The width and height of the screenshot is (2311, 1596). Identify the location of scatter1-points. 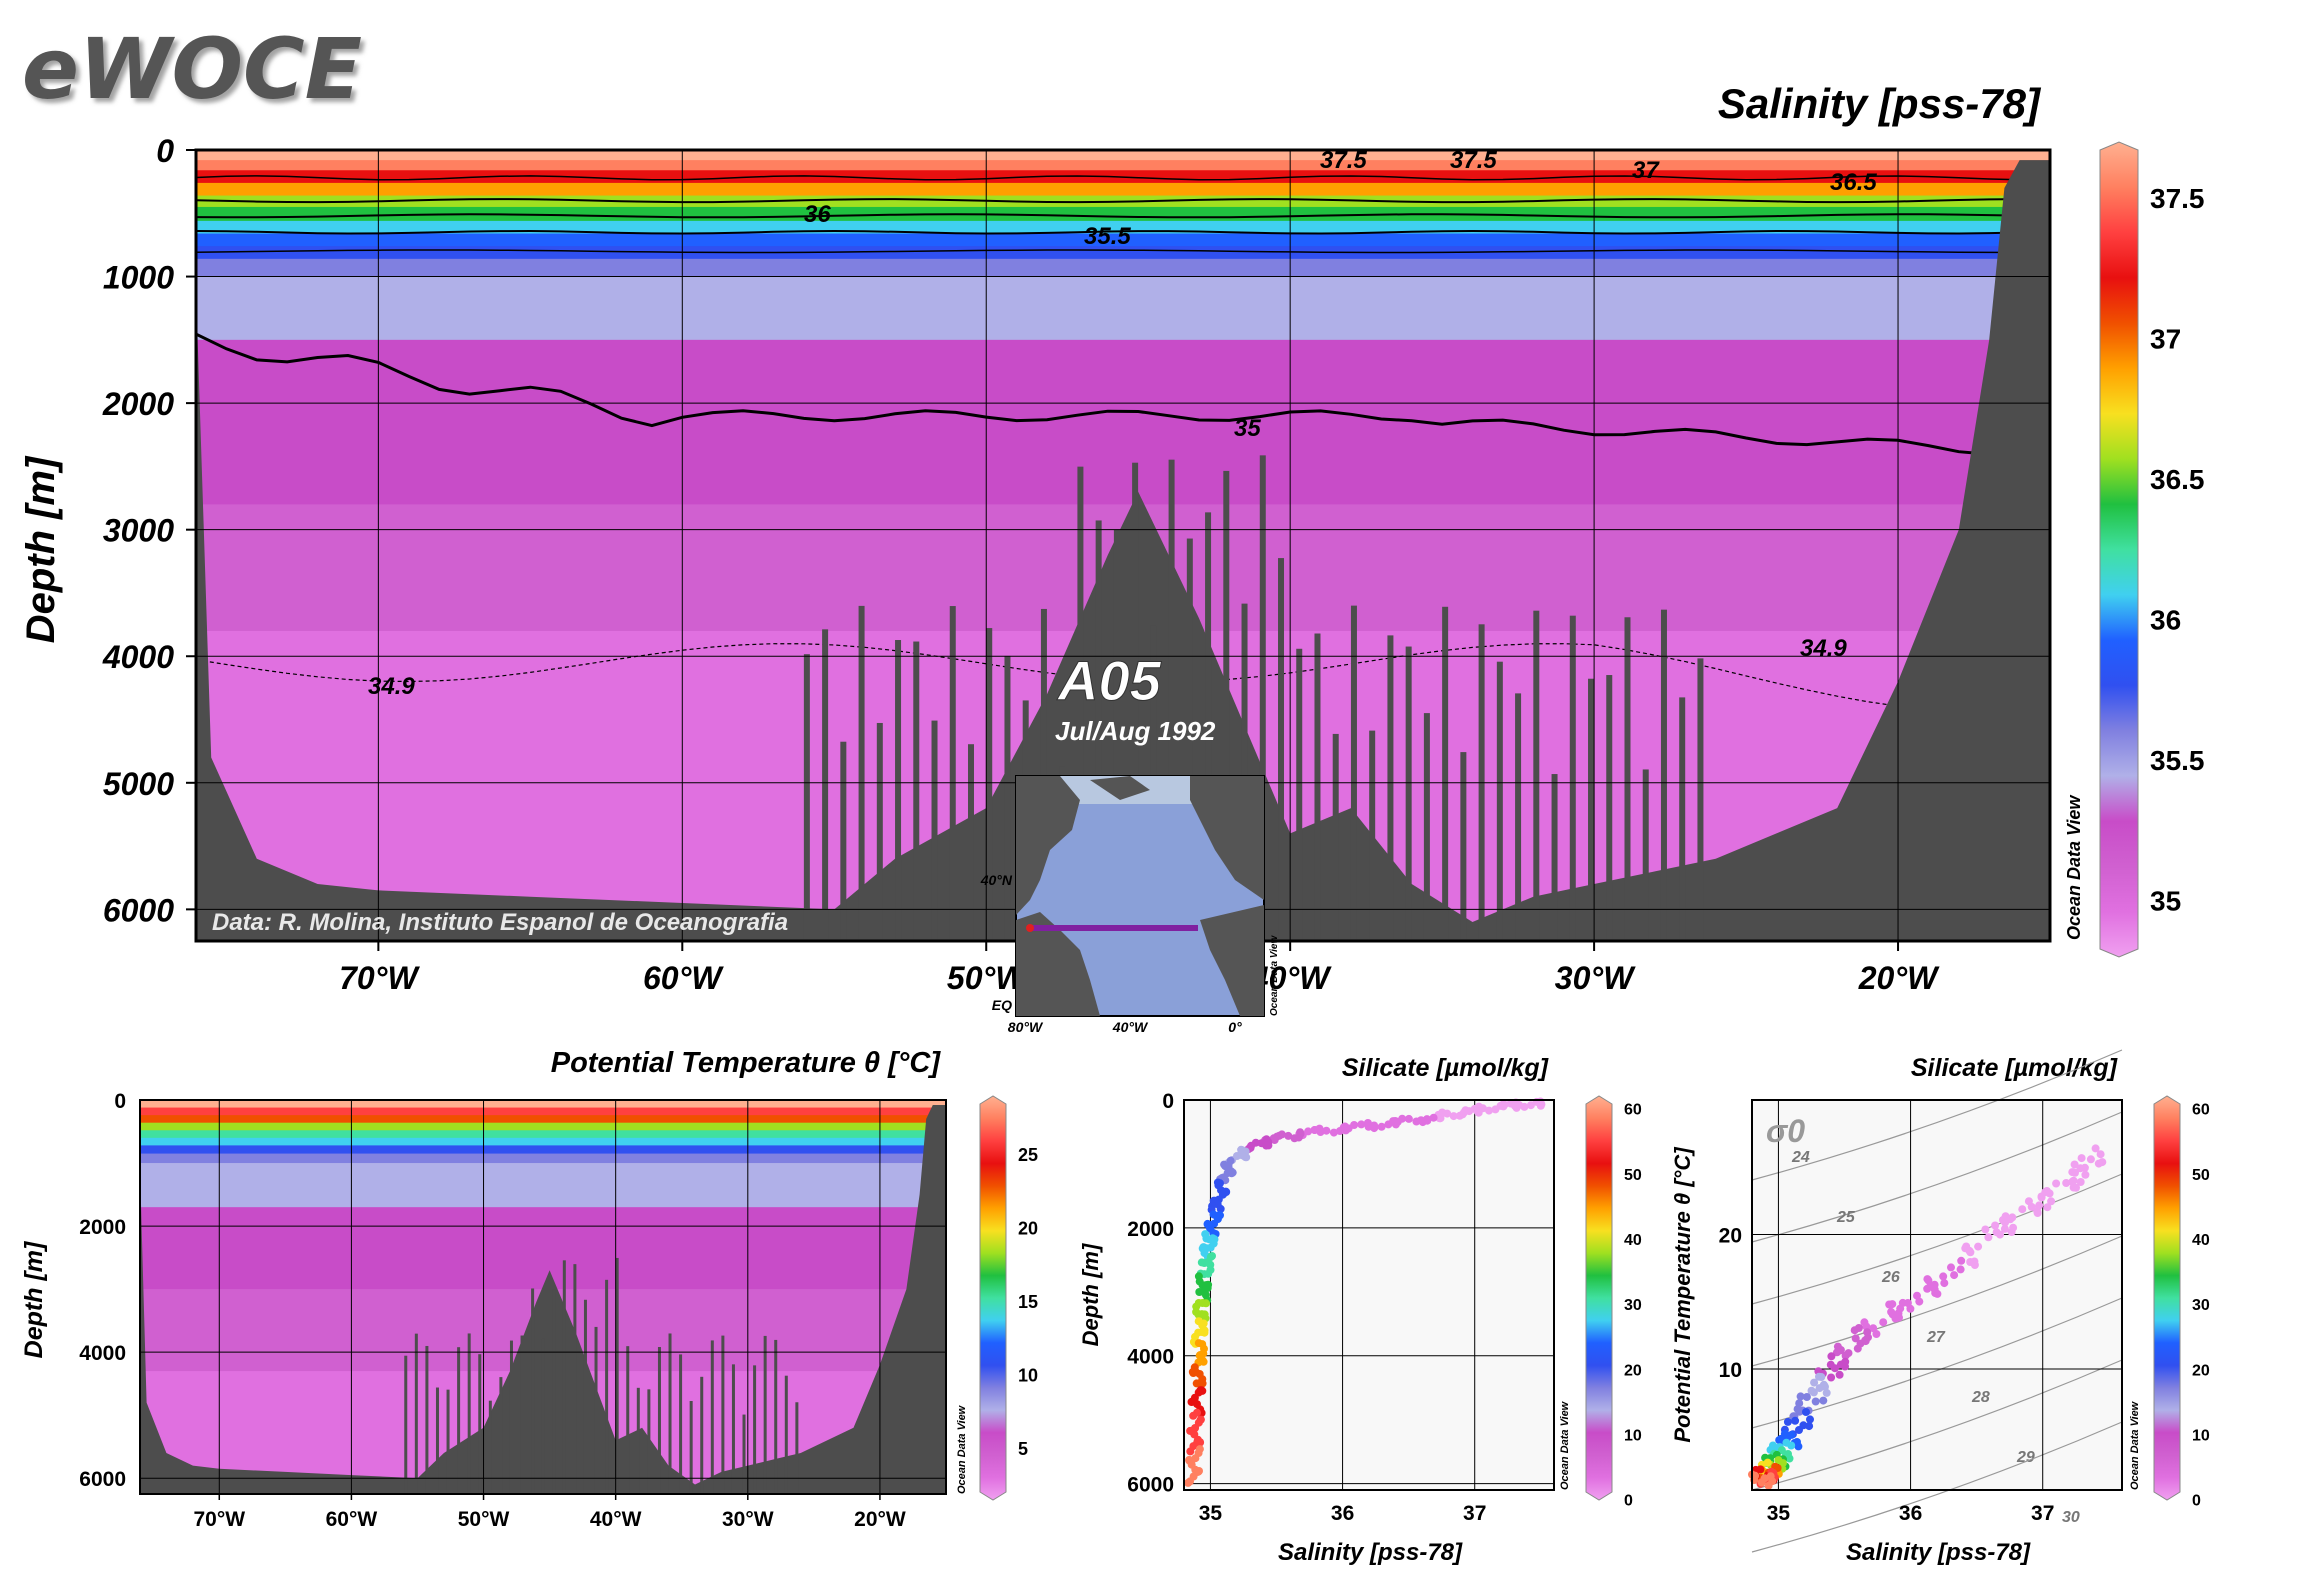
(1365, 1292).